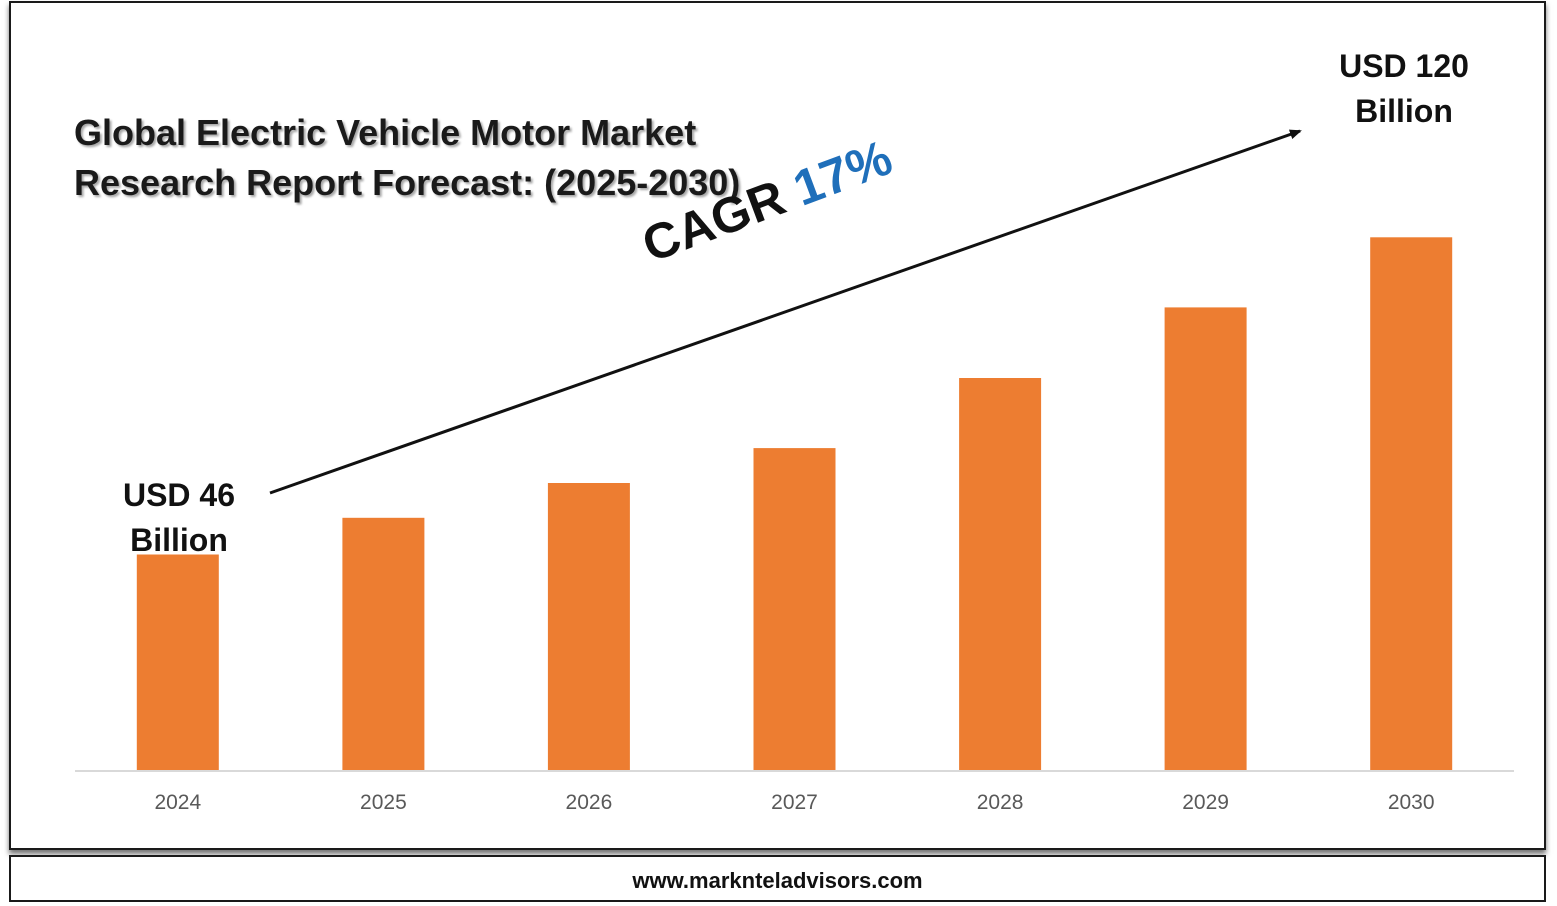  What do you see at coordinates (1000, 802) in the screenshot?
I see `x-tick-label-2028: 2028` at bounding box center [1000, 802].